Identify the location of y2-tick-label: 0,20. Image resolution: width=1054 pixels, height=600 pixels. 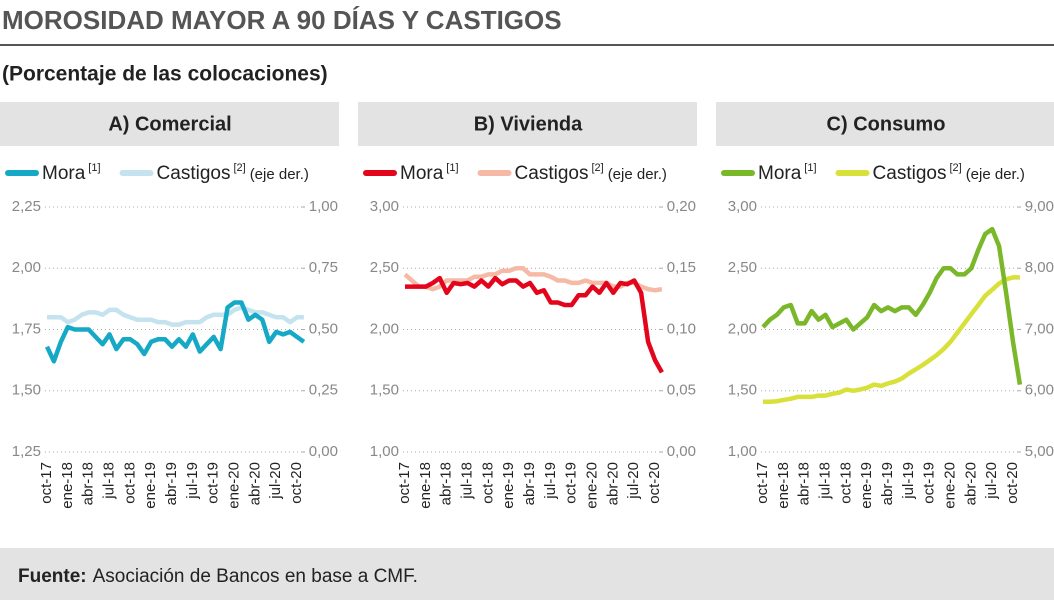
(681, 206).